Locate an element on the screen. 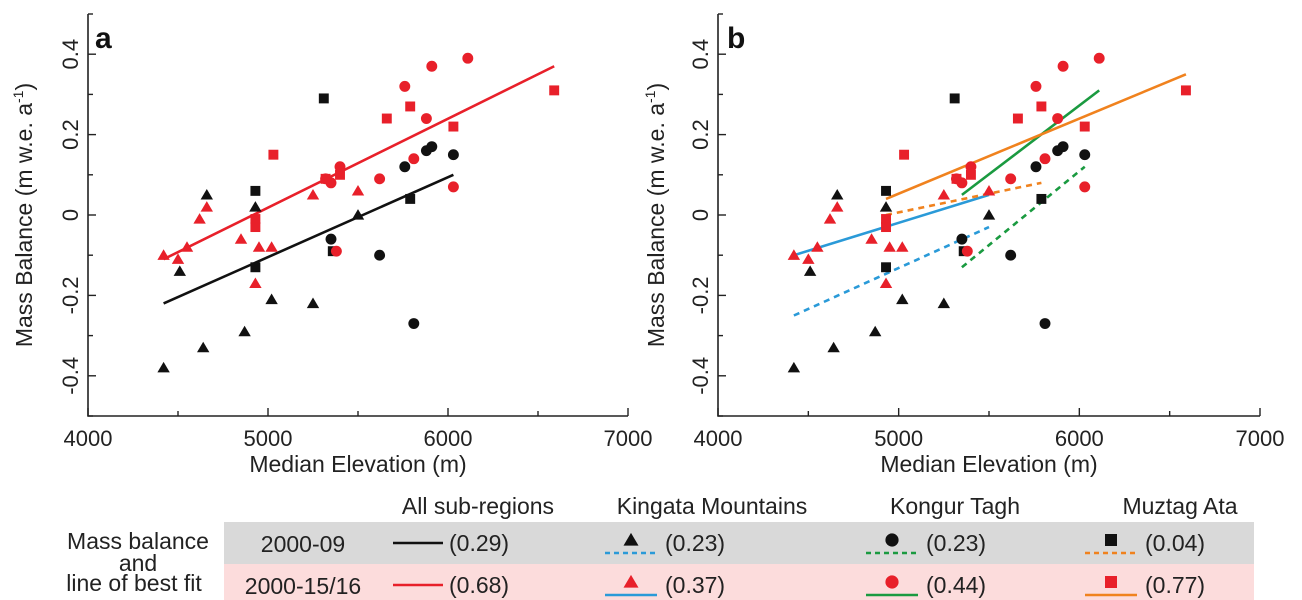  legend-value: (0.44) is located at coordinates (956, 585).